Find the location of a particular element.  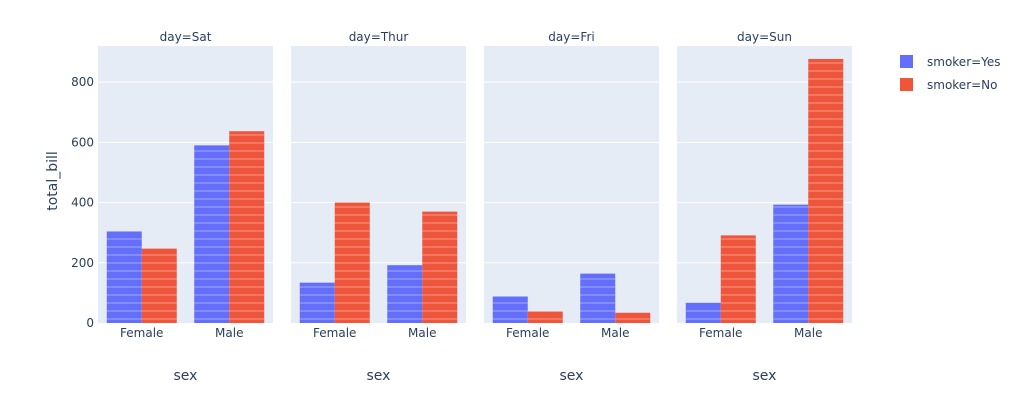

legend-label: smoker=No is located at coordinates (962, 85).